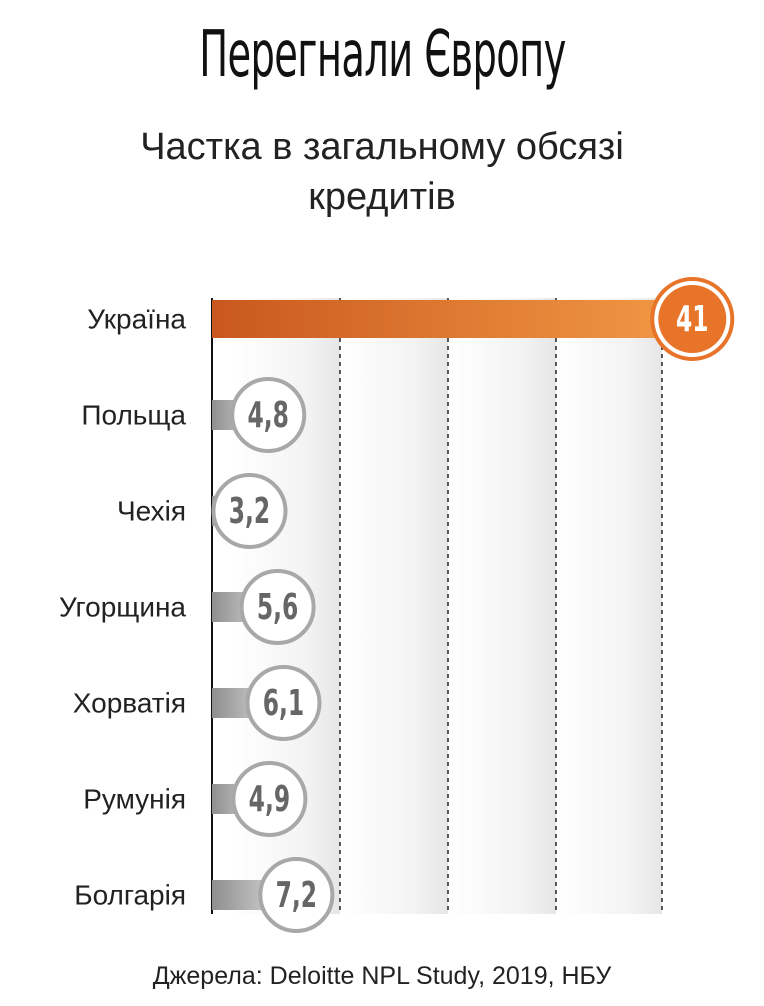 The height and width of the screenshot is (1006, 764). I want to click on value-label: 6,1, so click(283, 704).